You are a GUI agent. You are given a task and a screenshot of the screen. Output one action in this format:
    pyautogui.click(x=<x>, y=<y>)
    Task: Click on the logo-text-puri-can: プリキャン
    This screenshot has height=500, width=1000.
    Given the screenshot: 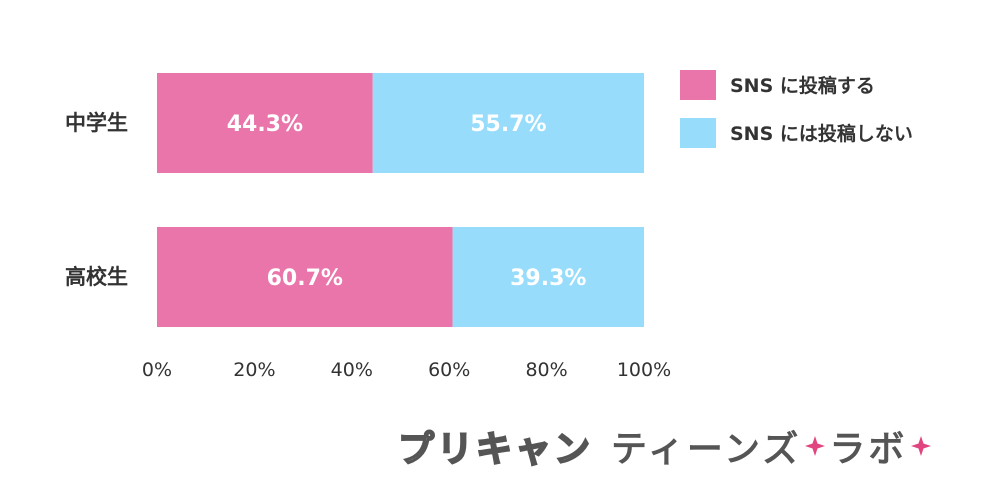 What is the action you would take?
    pyautogui.click(x=495, y=449)
    